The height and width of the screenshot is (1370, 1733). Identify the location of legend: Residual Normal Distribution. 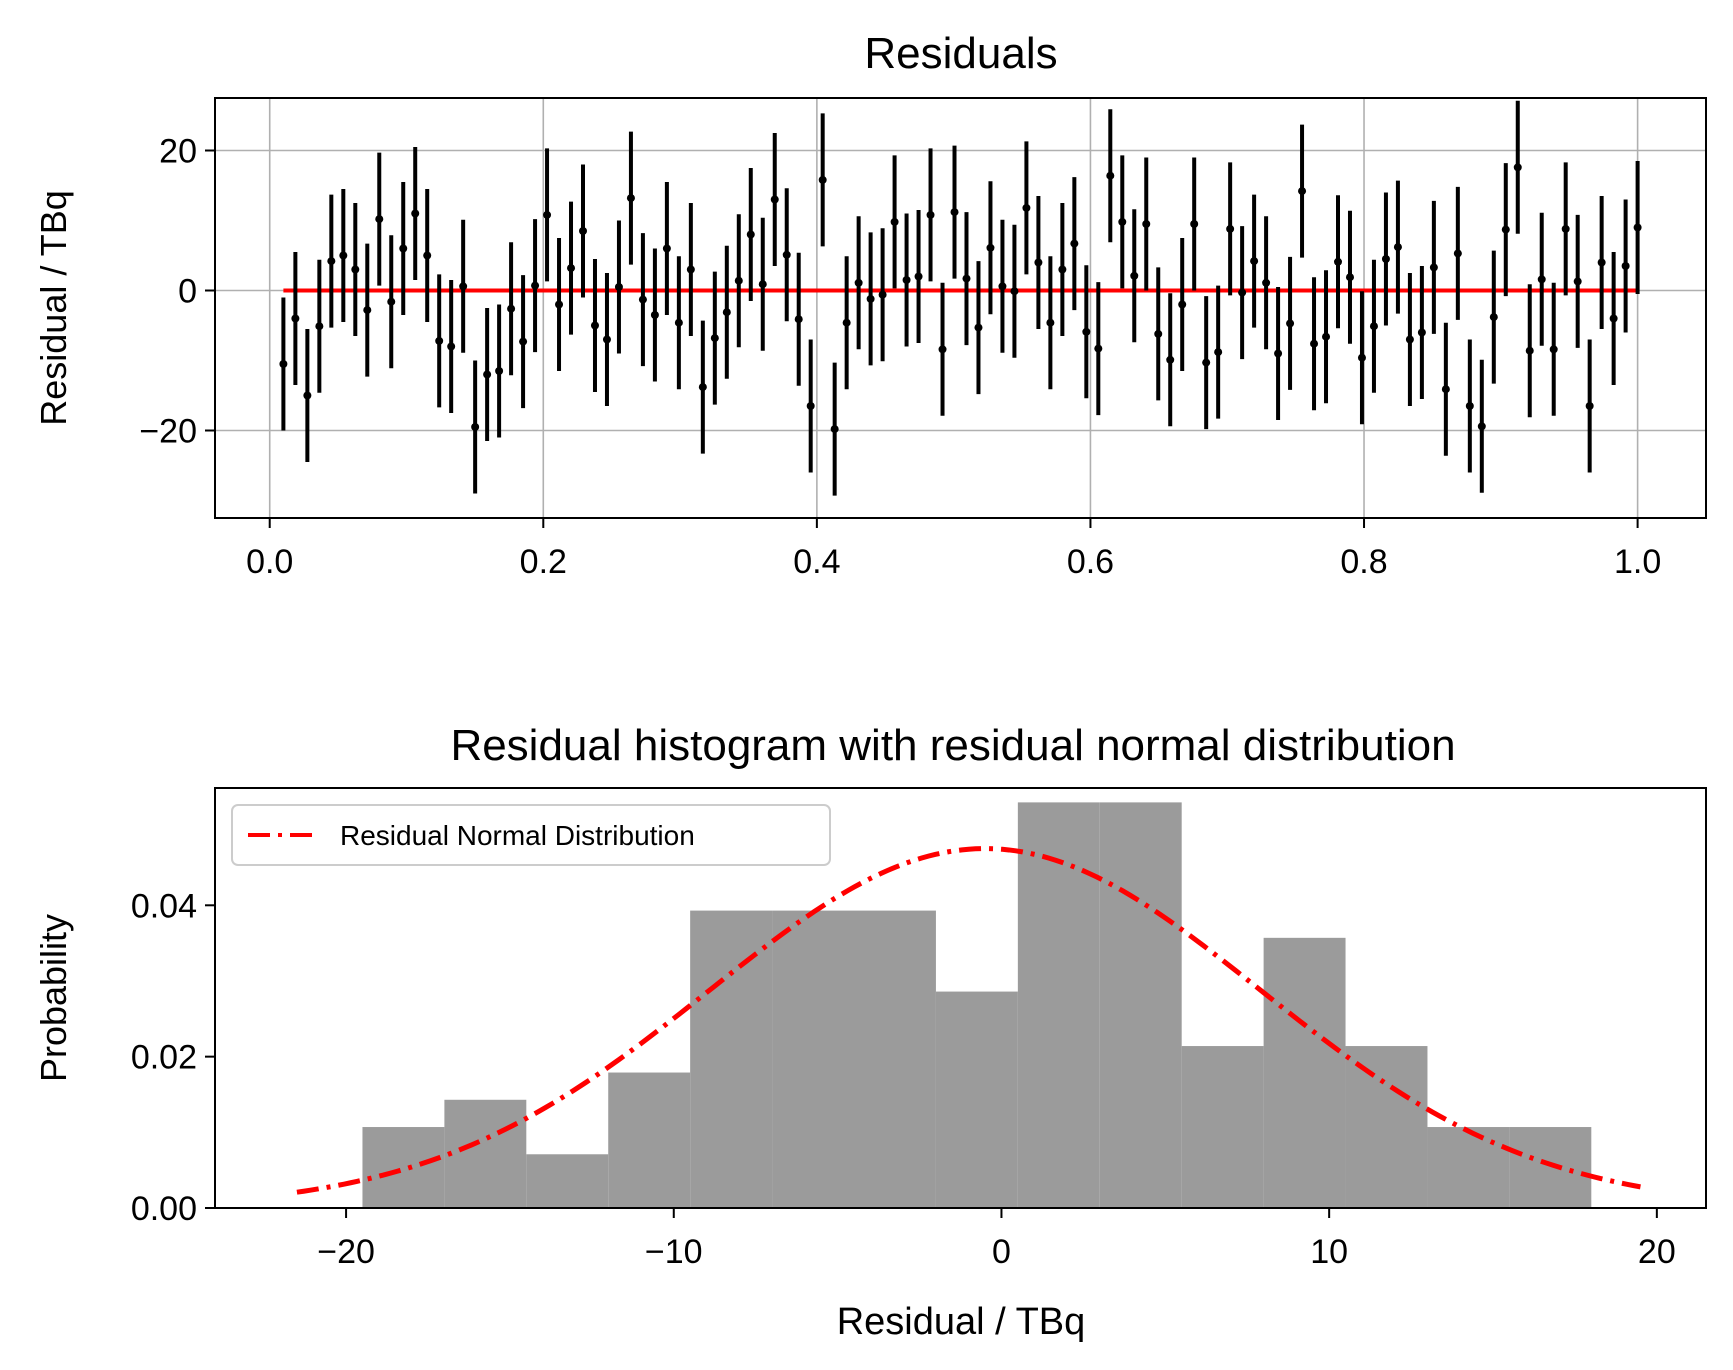
(531, 835).